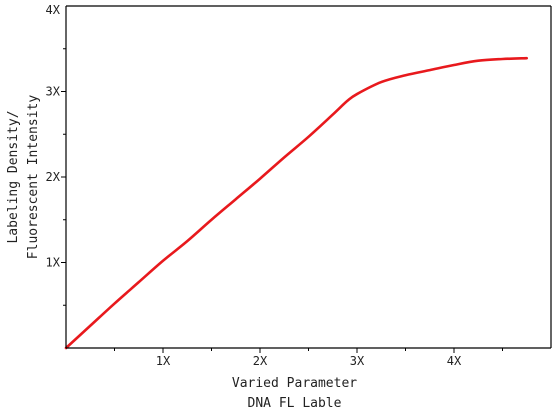 This screenshot has height=414, width=553. What do you see at coordinates (33, 177) in the screenshot?
I see `y-axis-title-line-2: Fluorescent Intensity` at bounding box center [33, 177].